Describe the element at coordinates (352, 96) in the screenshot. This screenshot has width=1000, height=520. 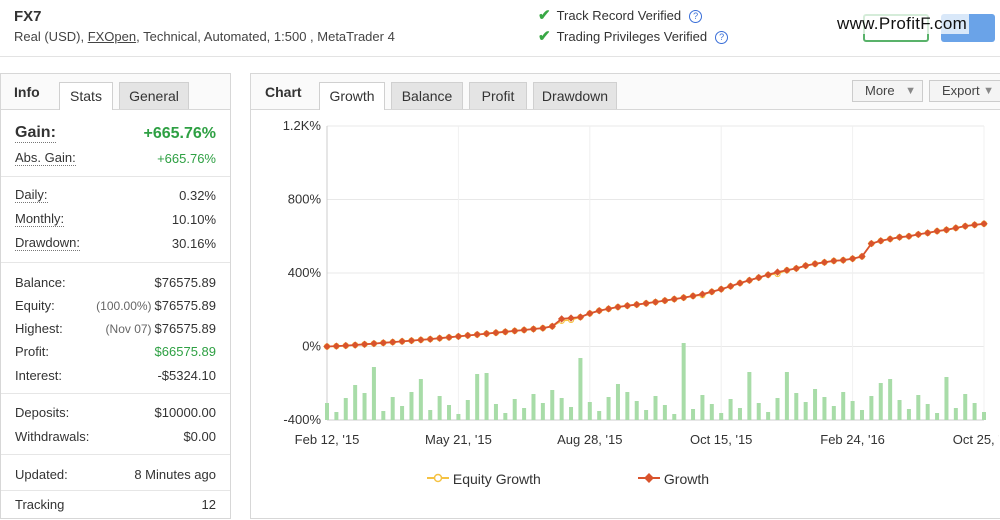
I see `tab-growth: Growth` at that location.